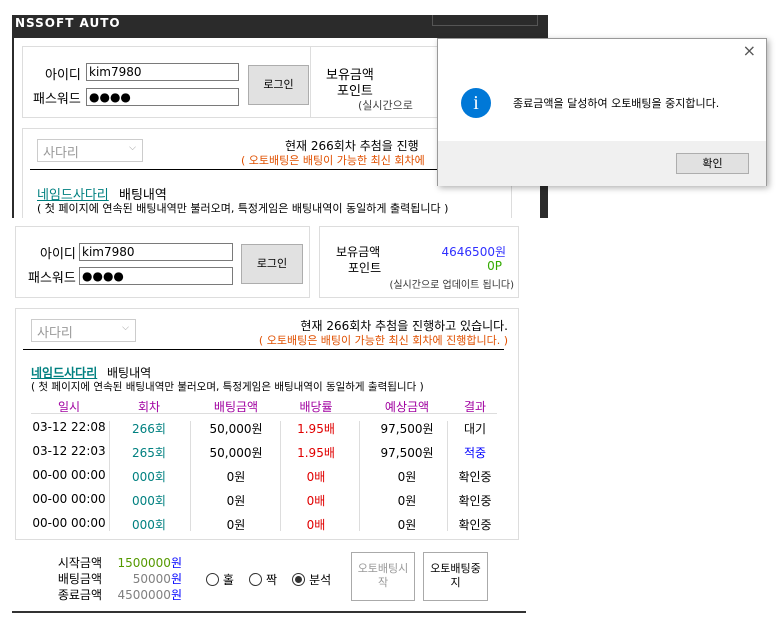 This screenshot has width=780, height=629. Describe the element at coordinates (352, 146) in the screenshot. I see `round-status: 현재 266회차 추첨을 진행` at that location.